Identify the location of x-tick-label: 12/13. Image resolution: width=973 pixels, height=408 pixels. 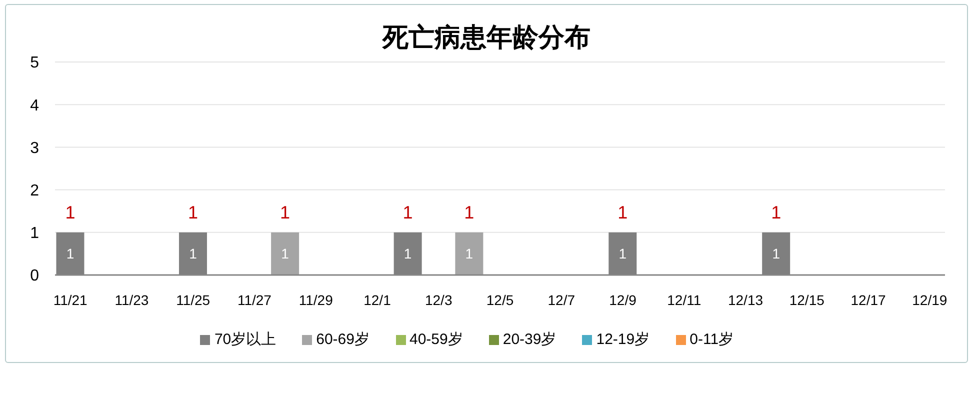
(746, 300).